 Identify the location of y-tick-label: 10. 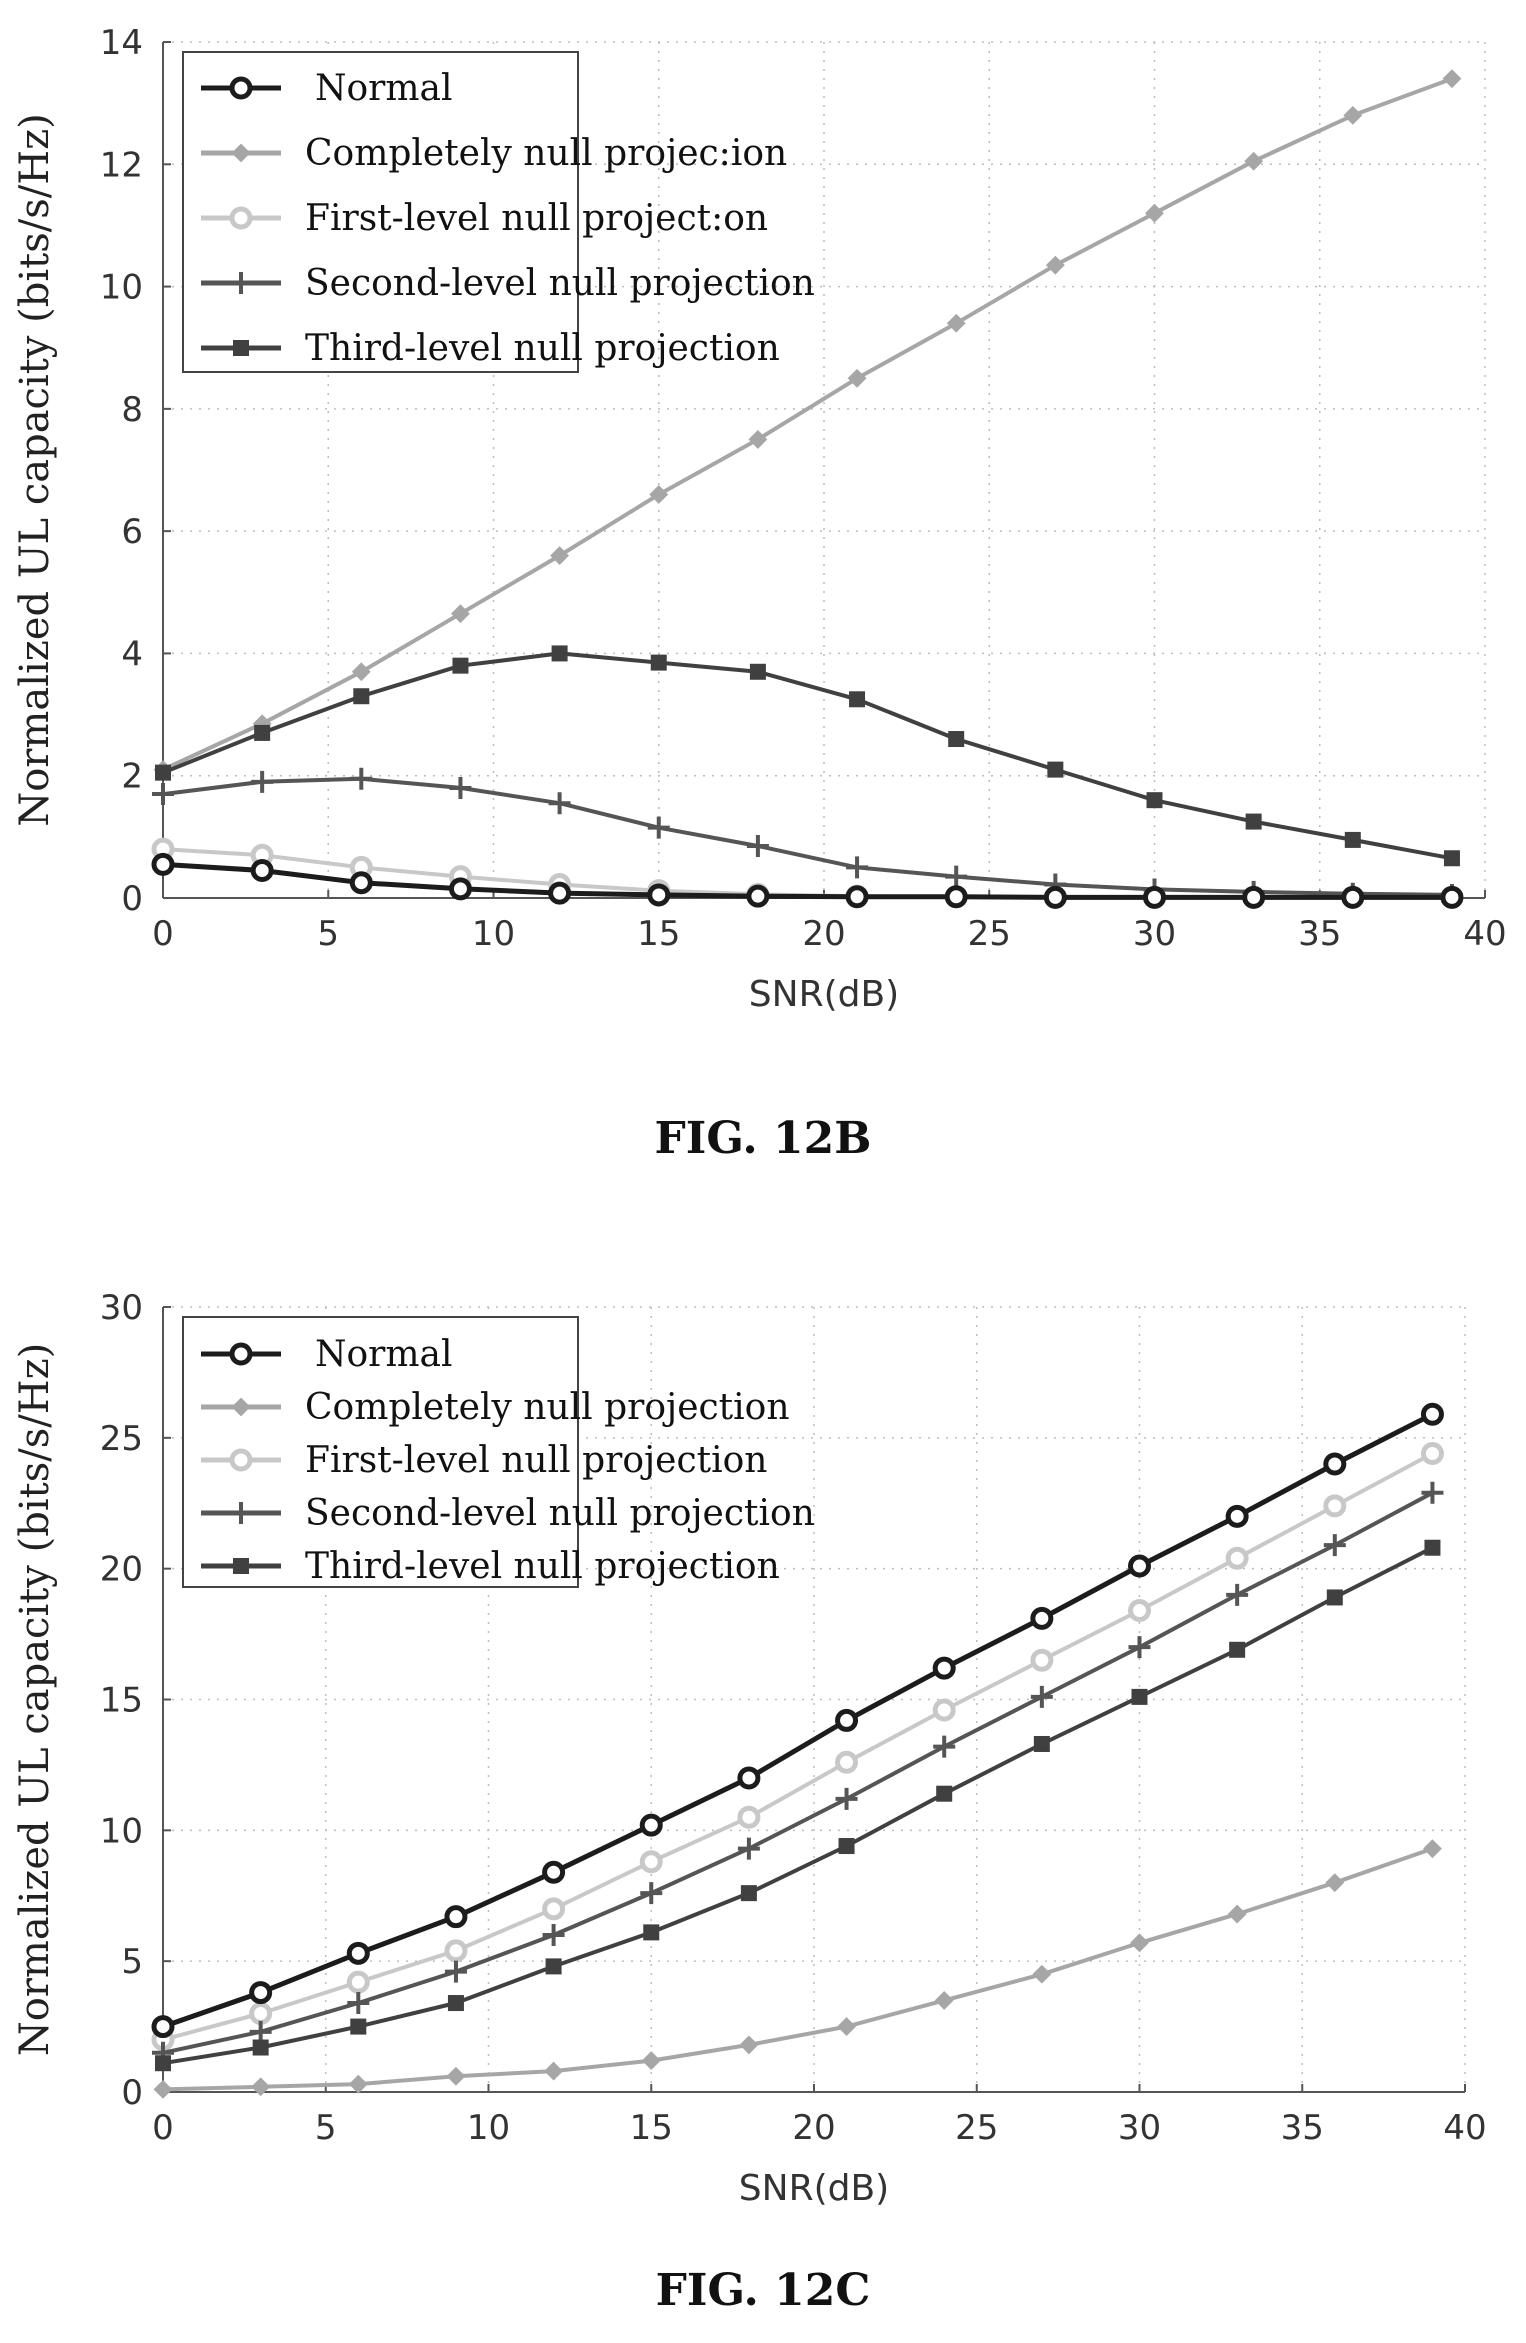
(121, 288).